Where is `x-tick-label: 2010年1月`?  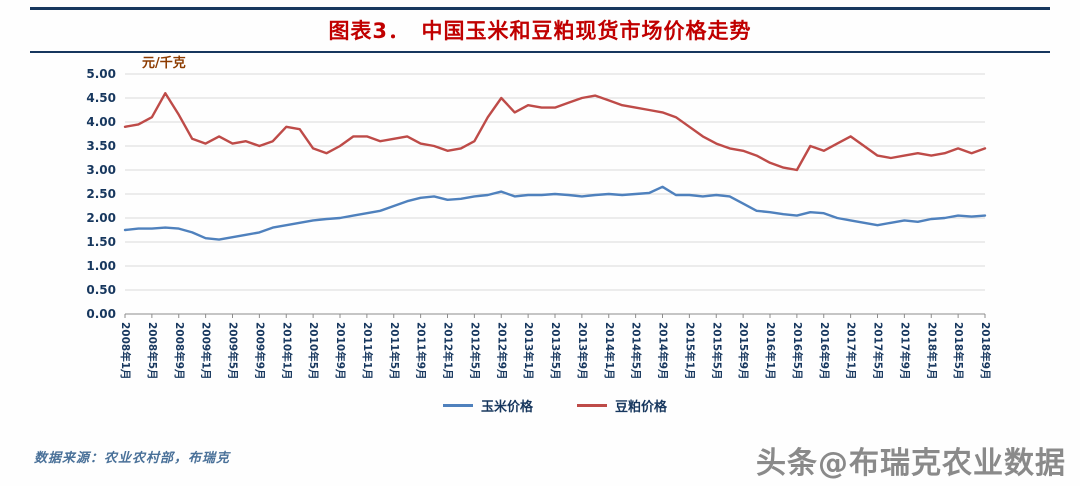
x-tick-label: 2010年1月 is located at coordinates (286, 351).